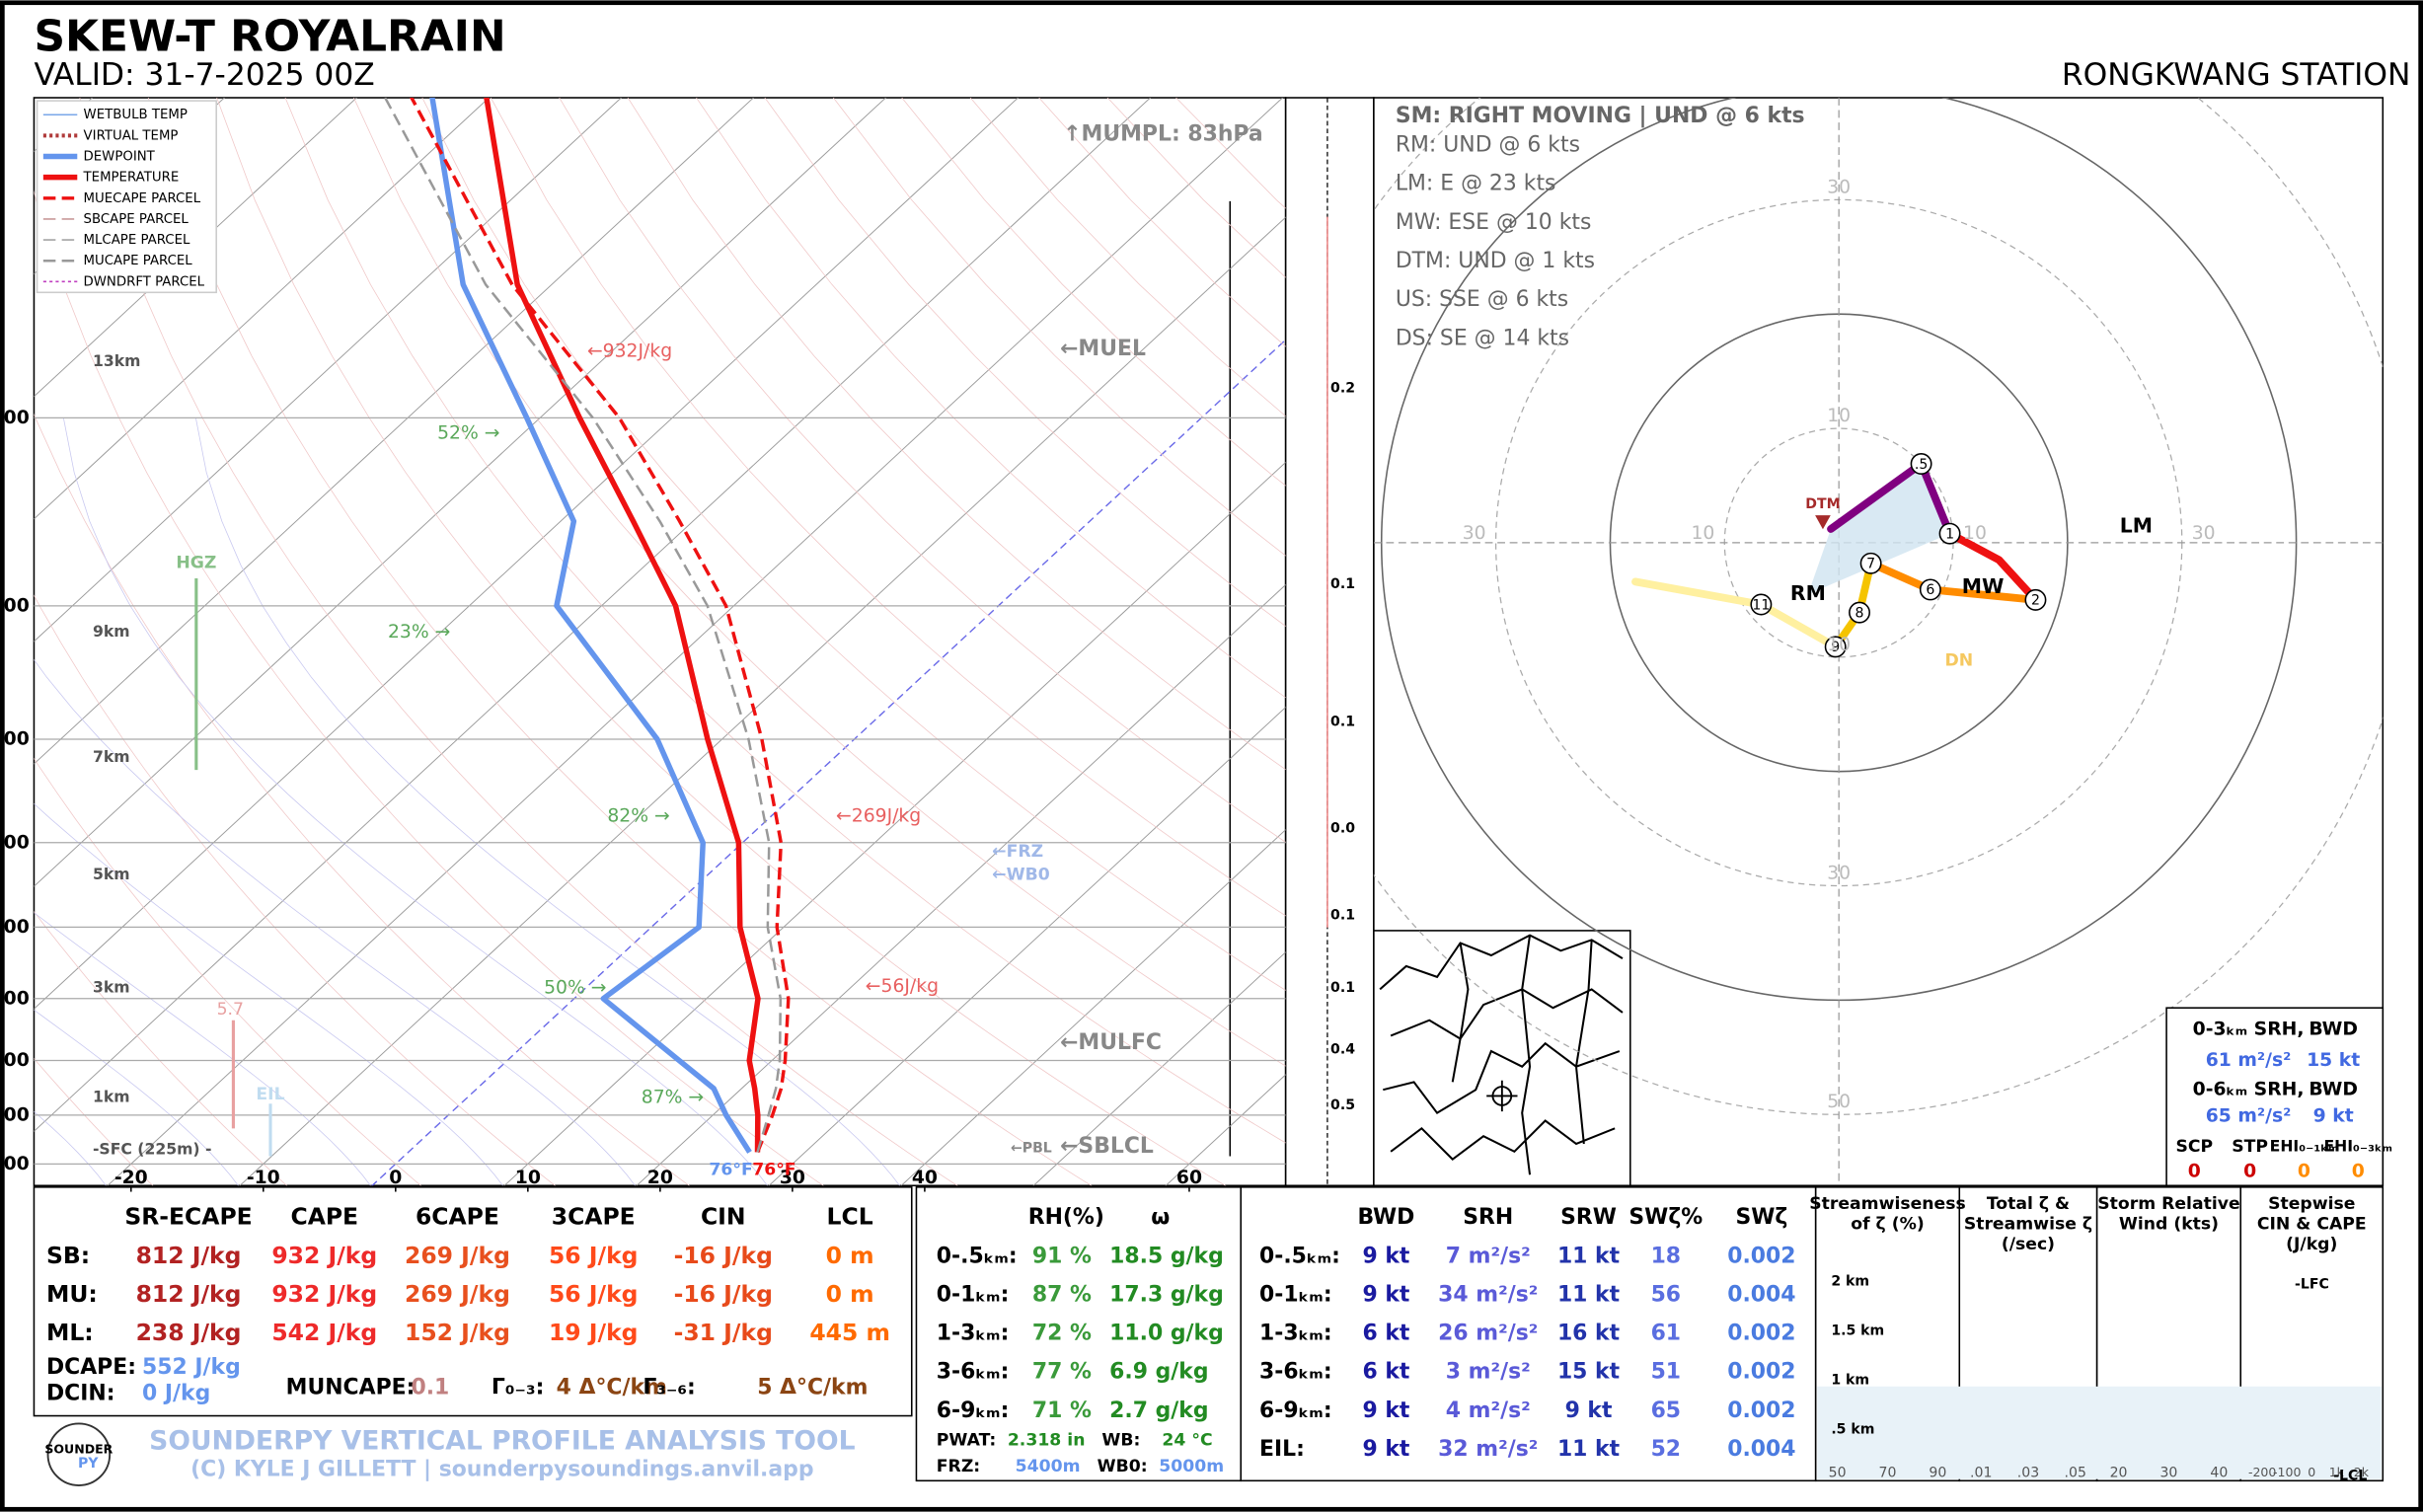 The image size is (2423, 1512). I want to click on table-header: 6CAPE, so click(458, 1217).